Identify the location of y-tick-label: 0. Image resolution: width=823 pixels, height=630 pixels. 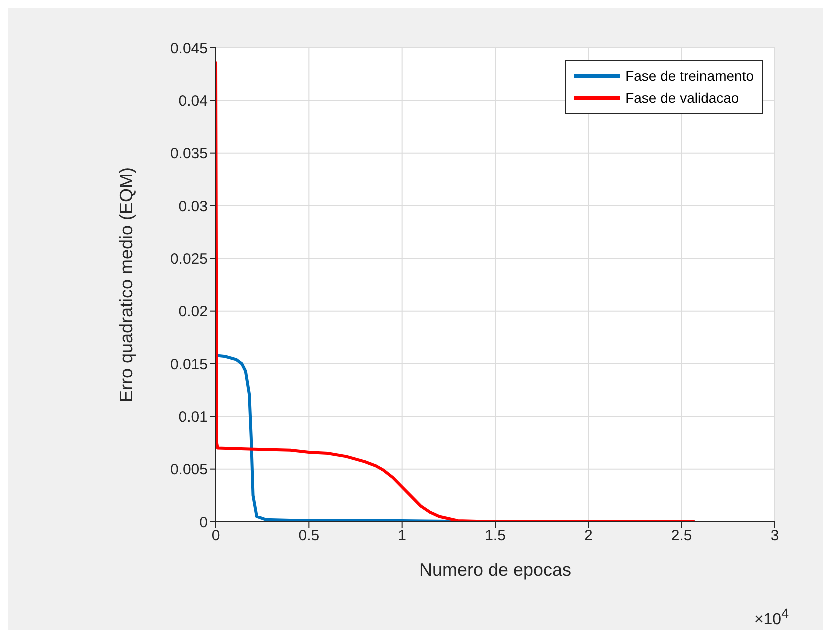
(204, 523).